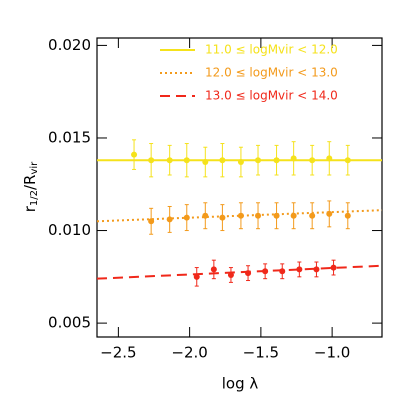  I want to click on x-tick-label: −1.5, so click(261, 353).